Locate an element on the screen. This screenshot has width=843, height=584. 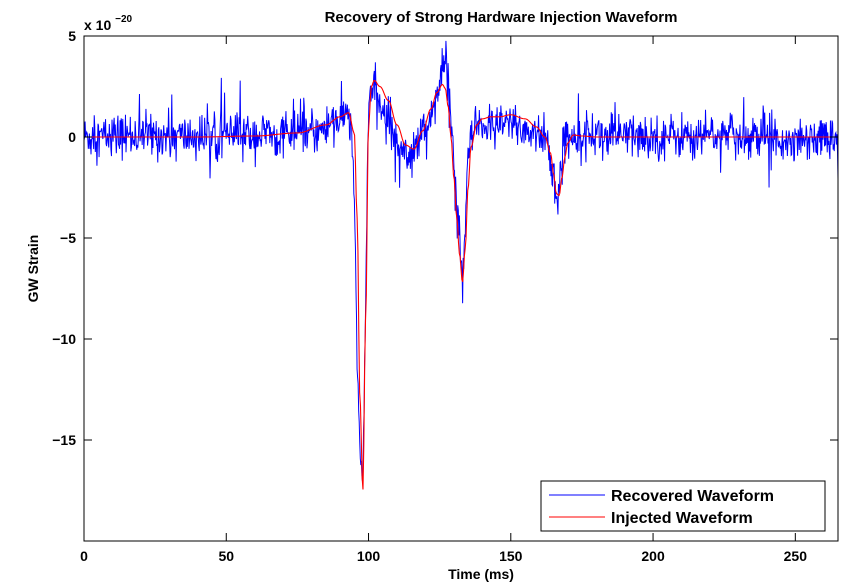
x-tick-label: 250 is located at coordinates (796, 556).